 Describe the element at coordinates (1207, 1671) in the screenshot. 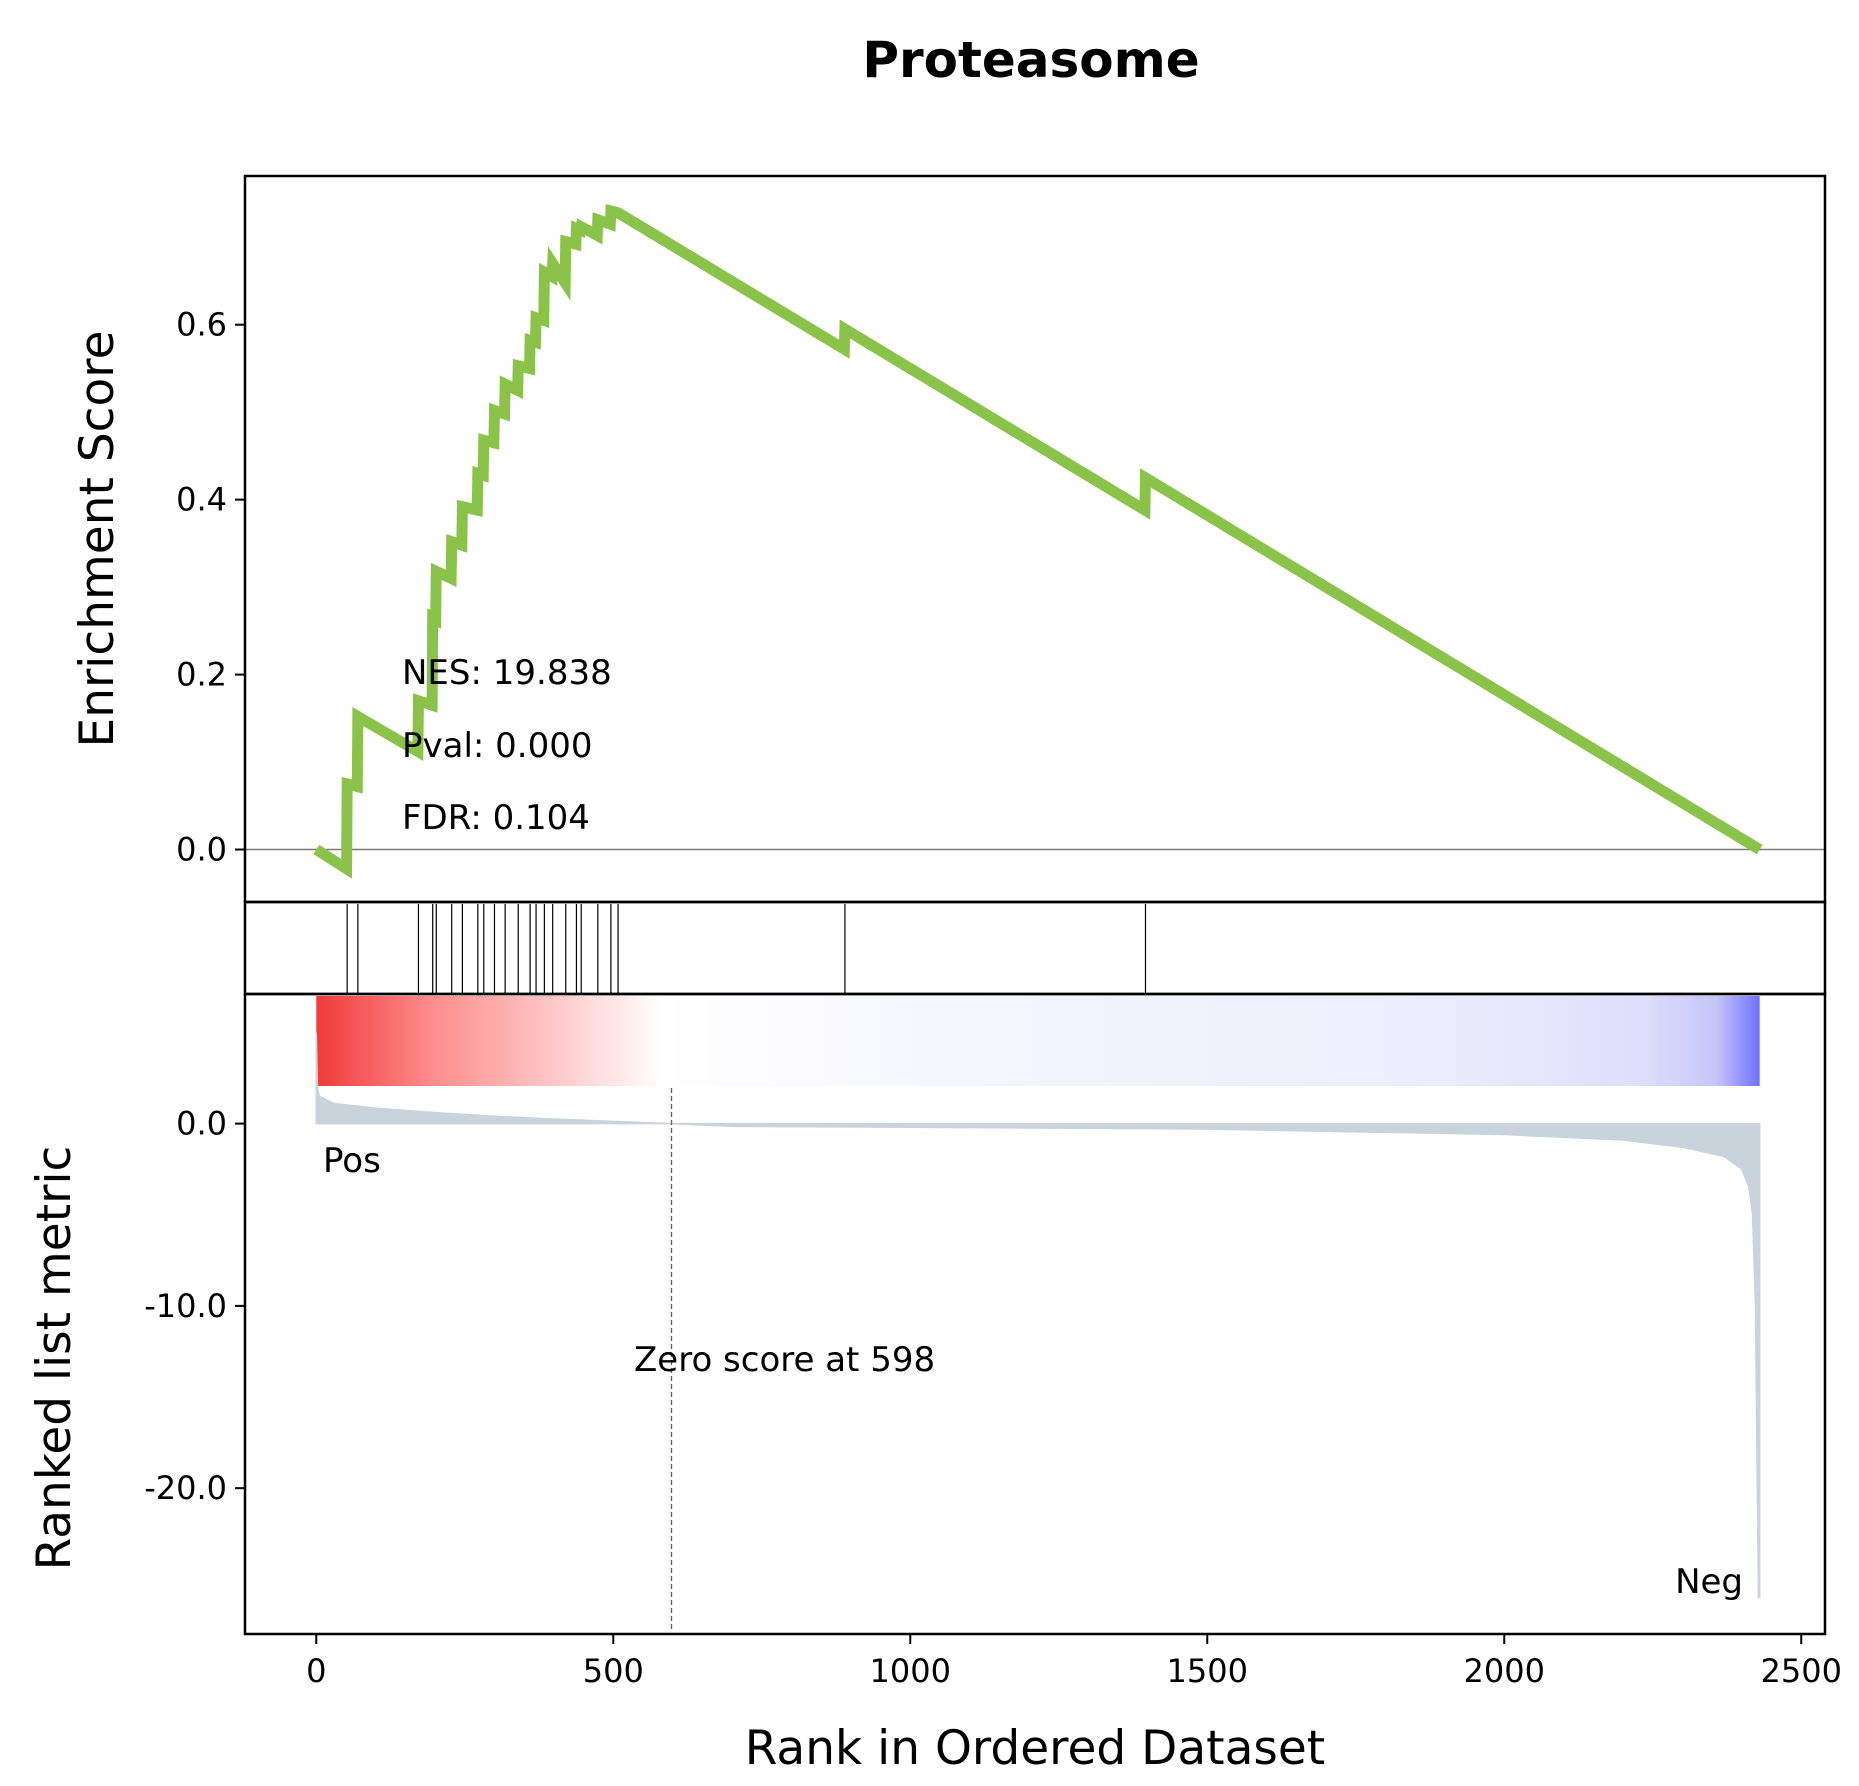

I see `x-tick-label: 1500` at that location.